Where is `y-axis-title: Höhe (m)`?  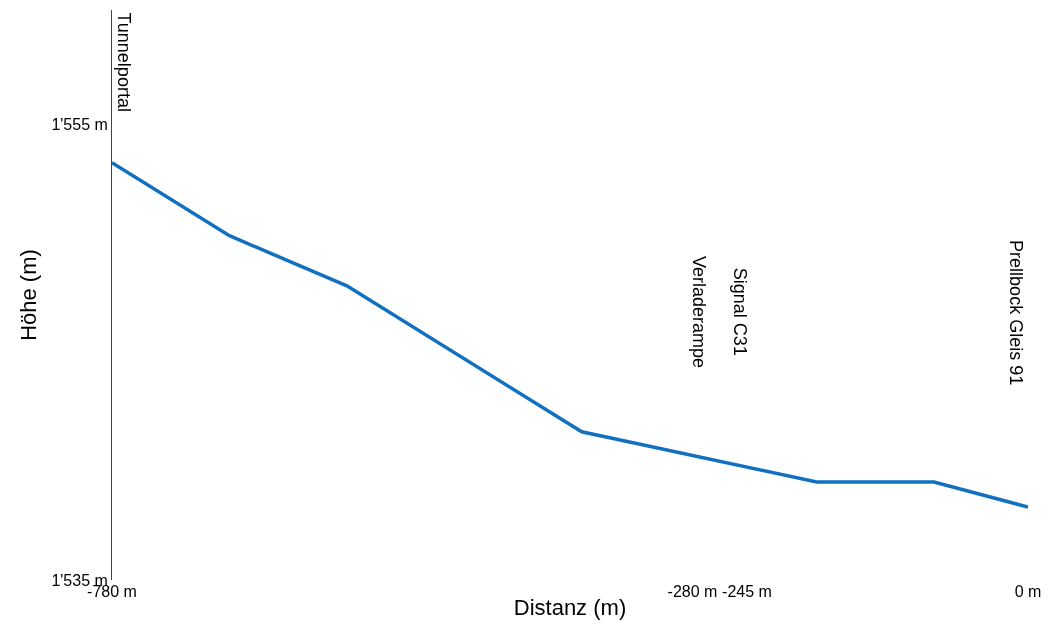 y-axis-title: Höhe (m) is located at coordinates (29, 295).